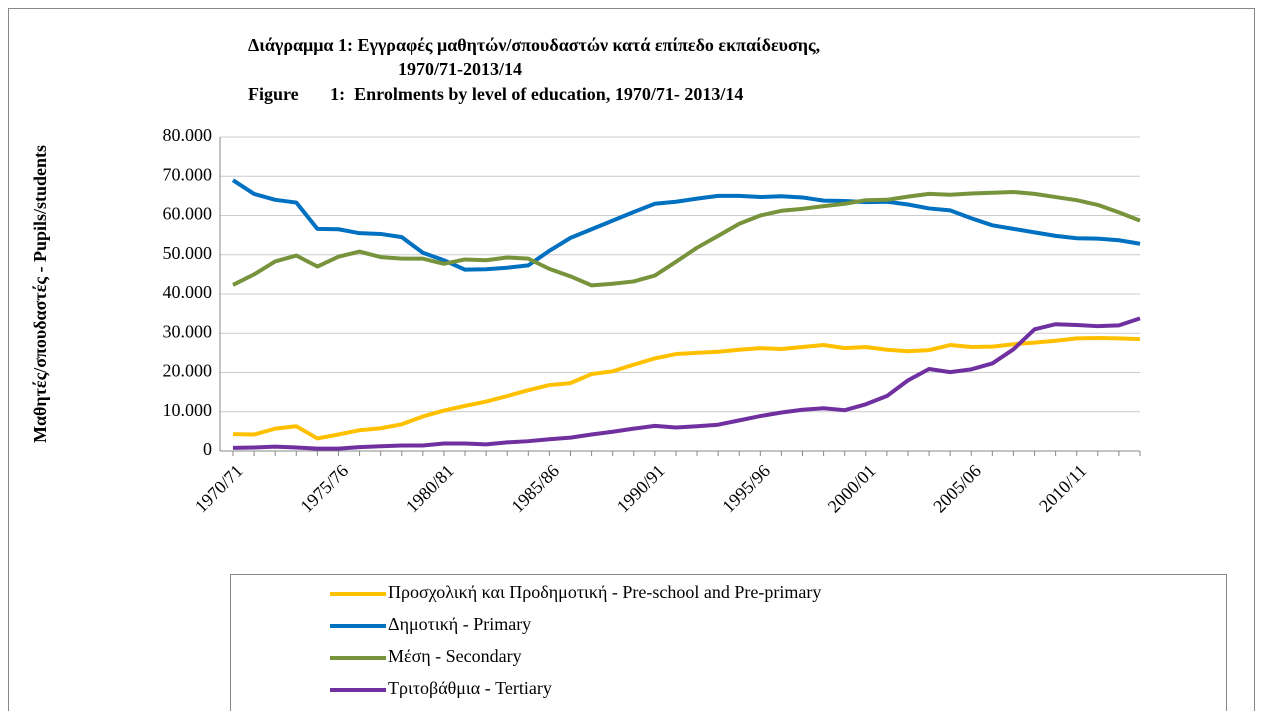 This screenshot has width=1263, height=711. Describe the element at coordinates (188, 331) in the screenshot. I see `y-tick-label: 30.000` at that location.